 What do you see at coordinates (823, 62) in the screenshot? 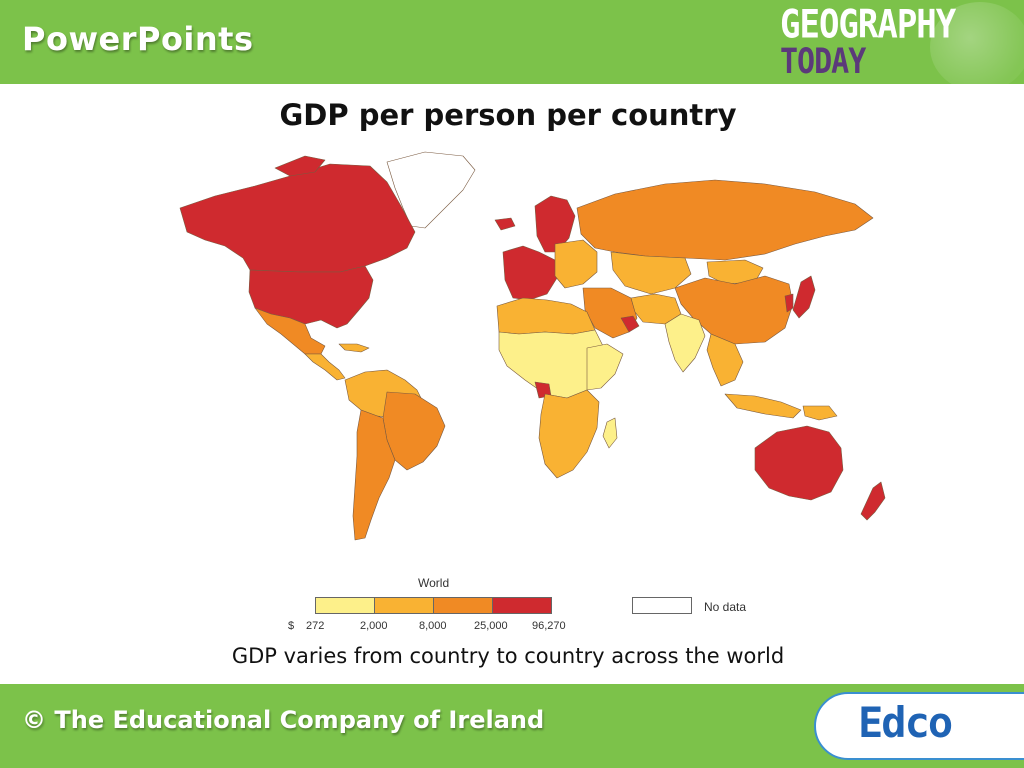
I see `logo-word-today: TODAY` at bounding box center [823, 62].